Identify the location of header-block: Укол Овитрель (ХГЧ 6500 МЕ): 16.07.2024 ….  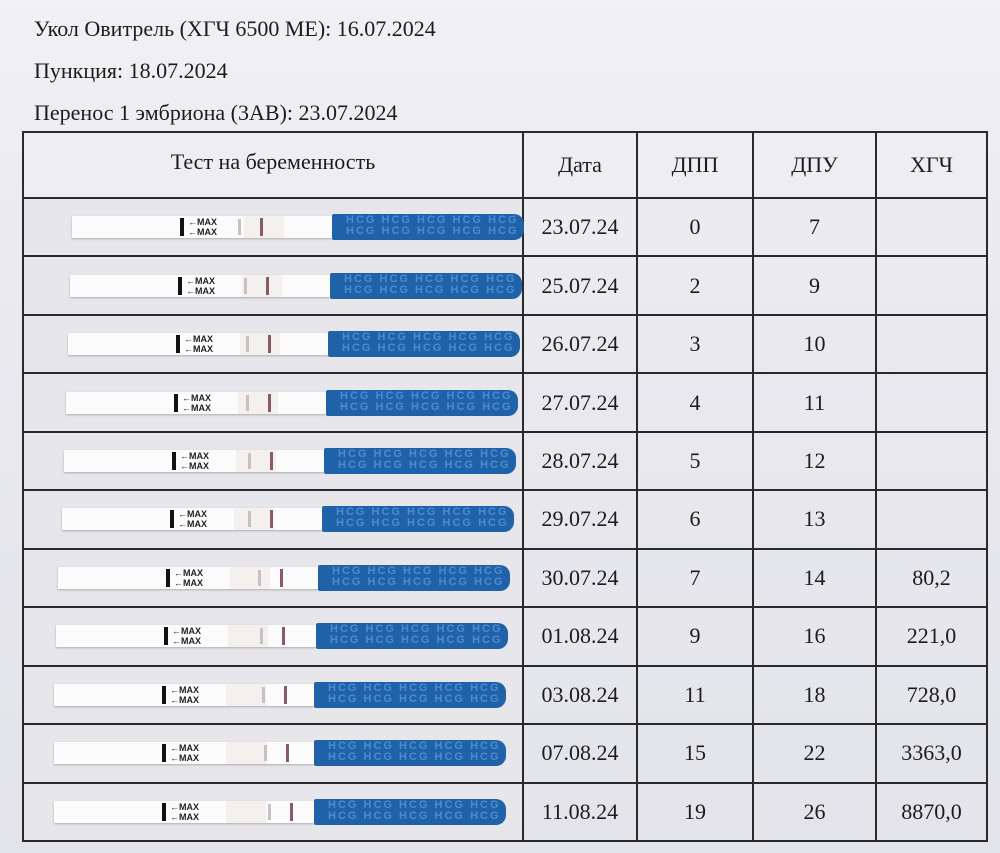
(235, 71).